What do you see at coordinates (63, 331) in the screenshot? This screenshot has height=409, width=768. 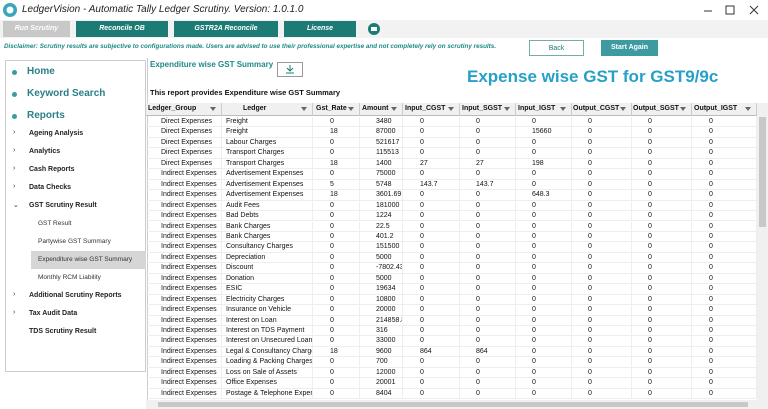 I see `nav-item: TDS Scrutiny Result` at bounding box center [63, 331].